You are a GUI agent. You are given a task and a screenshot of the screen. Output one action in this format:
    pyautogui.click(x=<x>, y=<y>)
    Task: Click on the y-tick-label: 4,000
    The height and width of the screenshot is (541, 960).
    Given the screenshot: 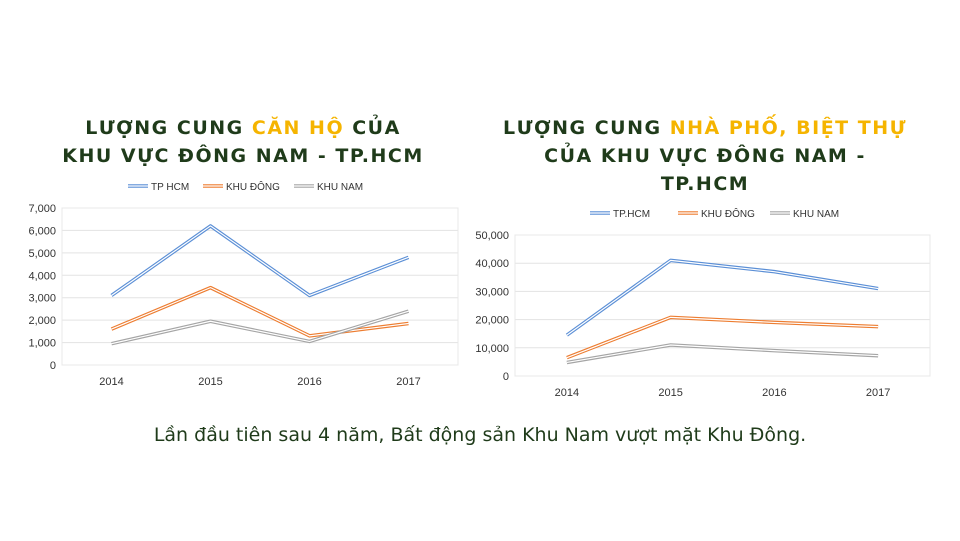 What is the action you would take?
    pyautogui.click(x=42, y=276)
    